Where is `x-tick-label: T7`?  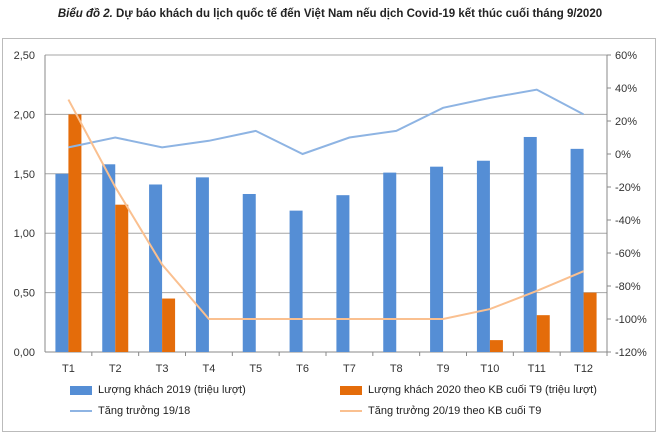
x-tick-label: T7 is located at coordinates (349, 369).